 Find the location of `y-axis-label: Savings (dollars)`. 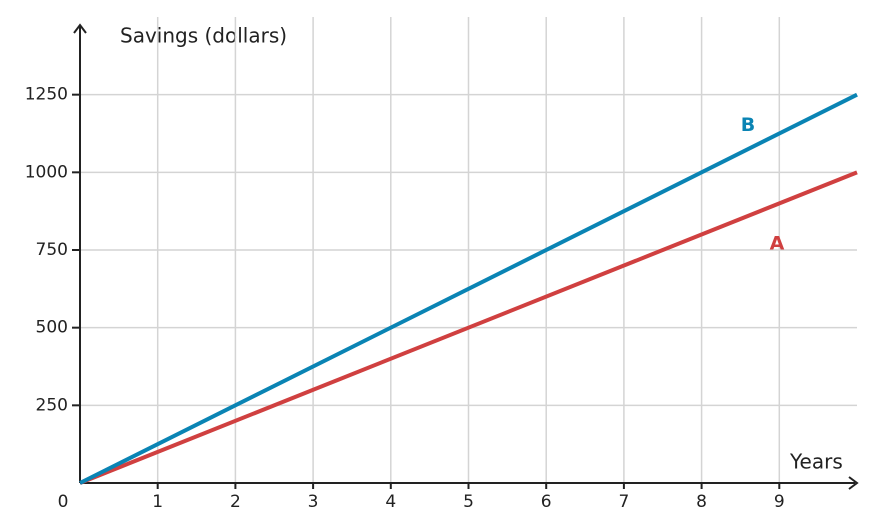

y-axis-label: Savings (dollars) is located at coordinates (203, 36).